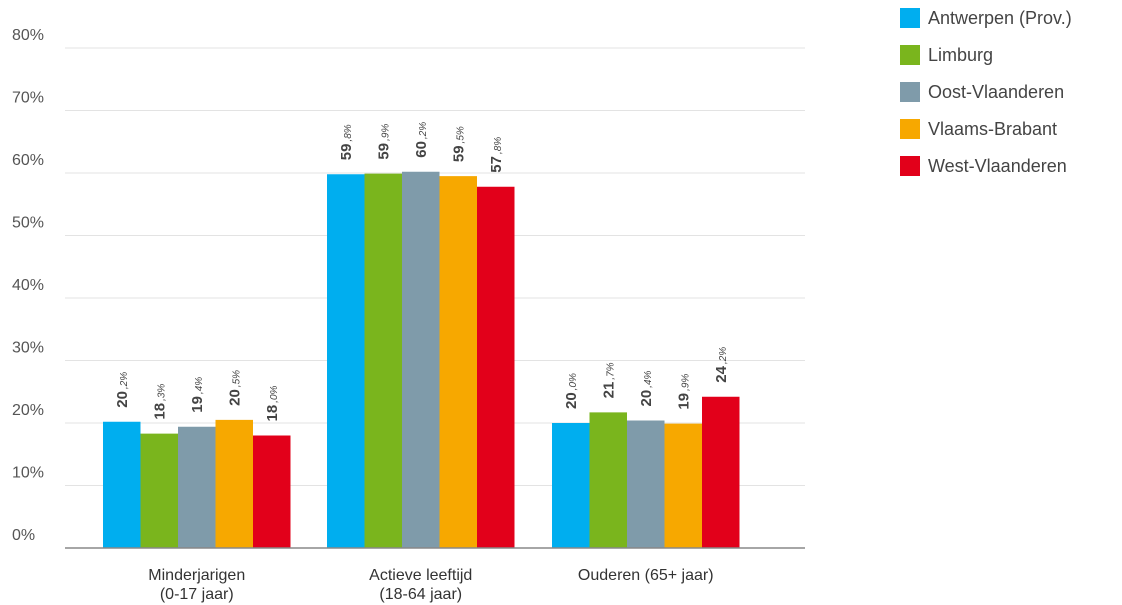 The image size is (1122, 605). What do you see at coordinates (421, 140) in the screenshot?
I see `data-label: 60,2%` at bounding box center [421, 140].